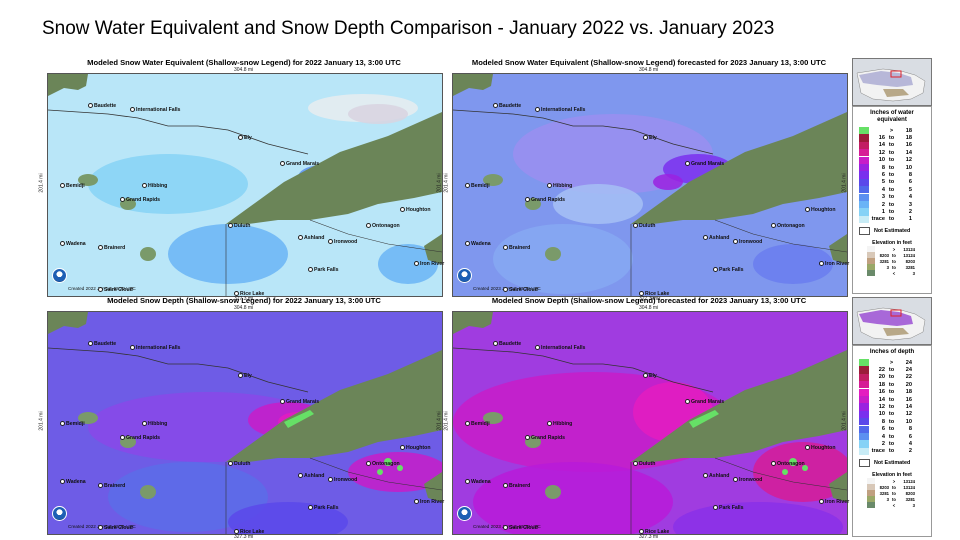 The image size is (960, 540). I want to click on bottom-dimension: 327.3 mi, so click(244, 537).